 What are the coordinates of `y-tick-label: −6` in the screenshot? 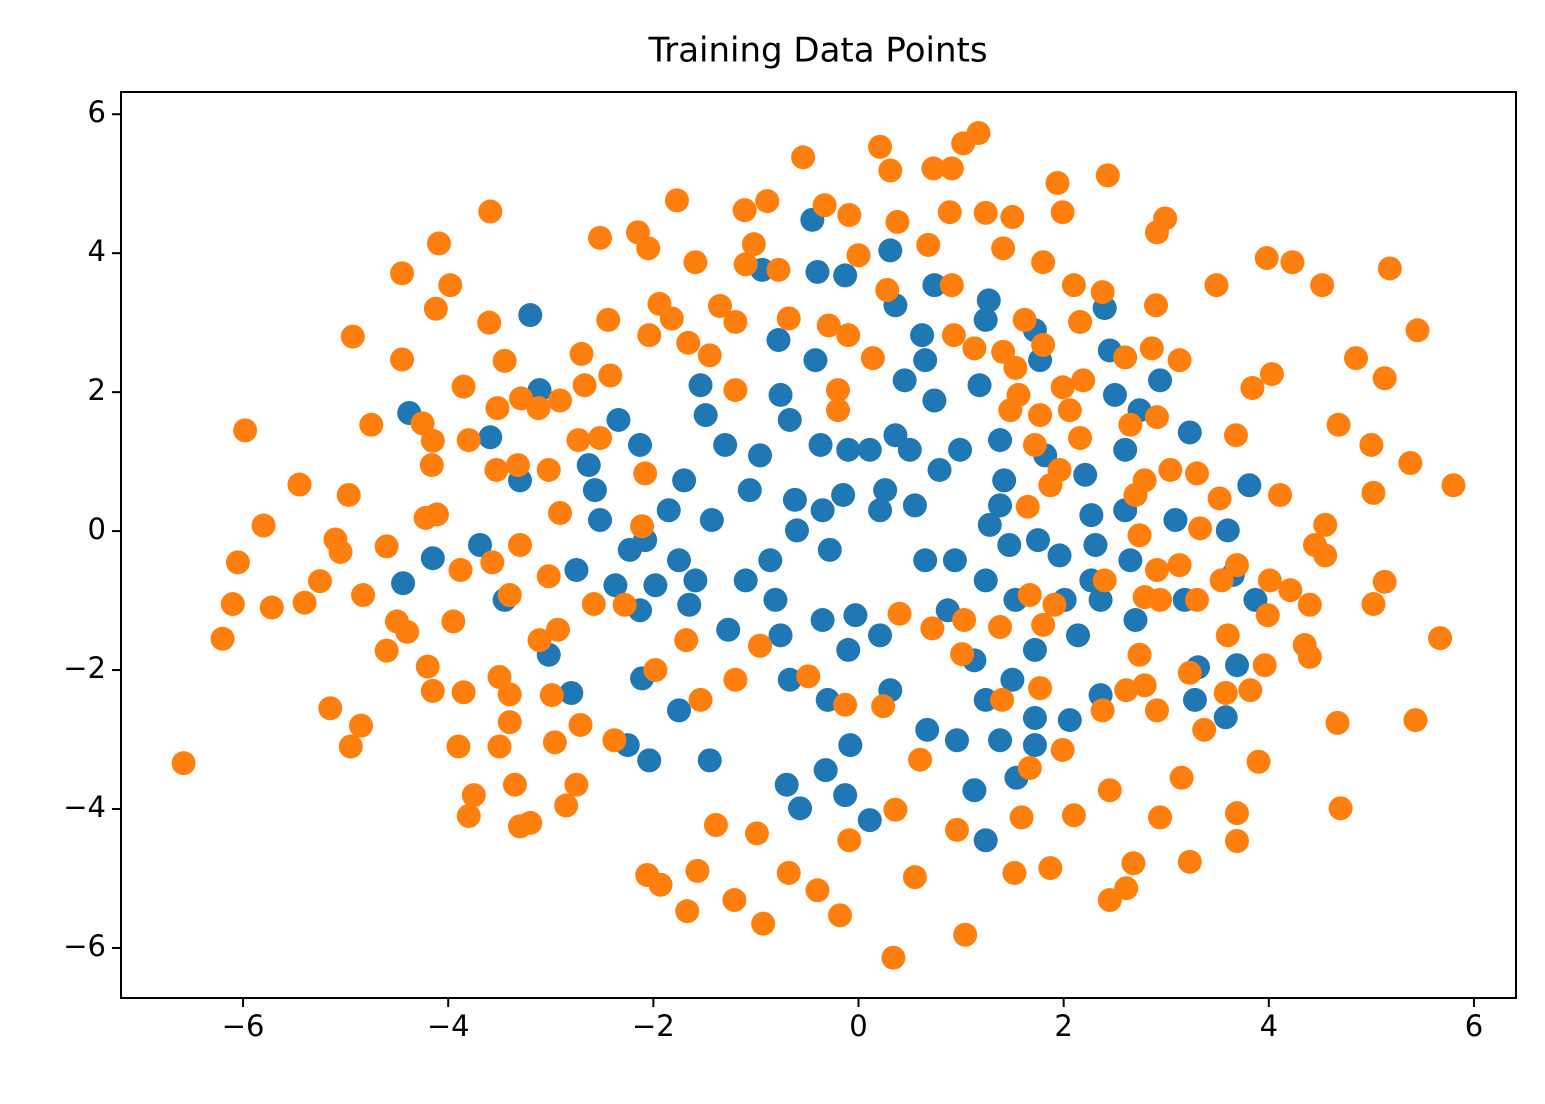 It's located at (84, 946).